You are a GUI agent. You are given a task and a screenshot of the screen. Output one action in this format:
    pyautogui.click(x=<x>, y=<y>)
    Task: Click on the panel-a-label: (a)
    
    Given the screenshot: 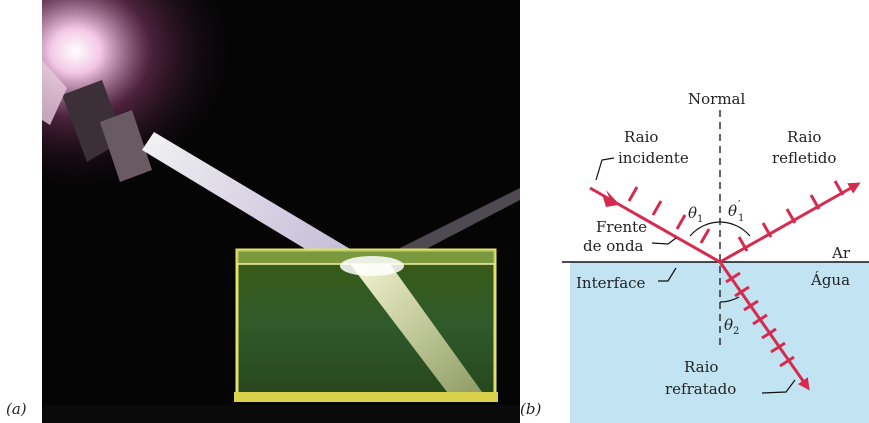 What is the action you would take?
    pyautogui.click(x=16, y=409)
    